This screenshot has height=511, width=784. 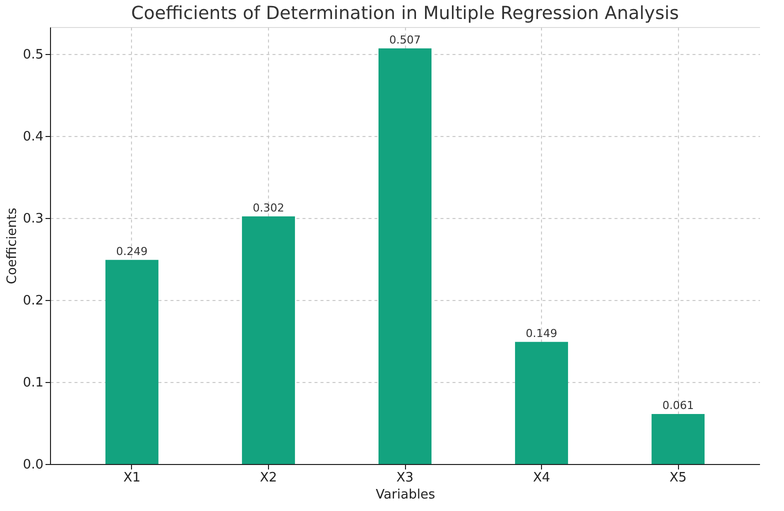 What do you see at coordinates (33, 137) in the screenshot?
I see `y-tick-label: 0.4` at bounding box center [33, 137].